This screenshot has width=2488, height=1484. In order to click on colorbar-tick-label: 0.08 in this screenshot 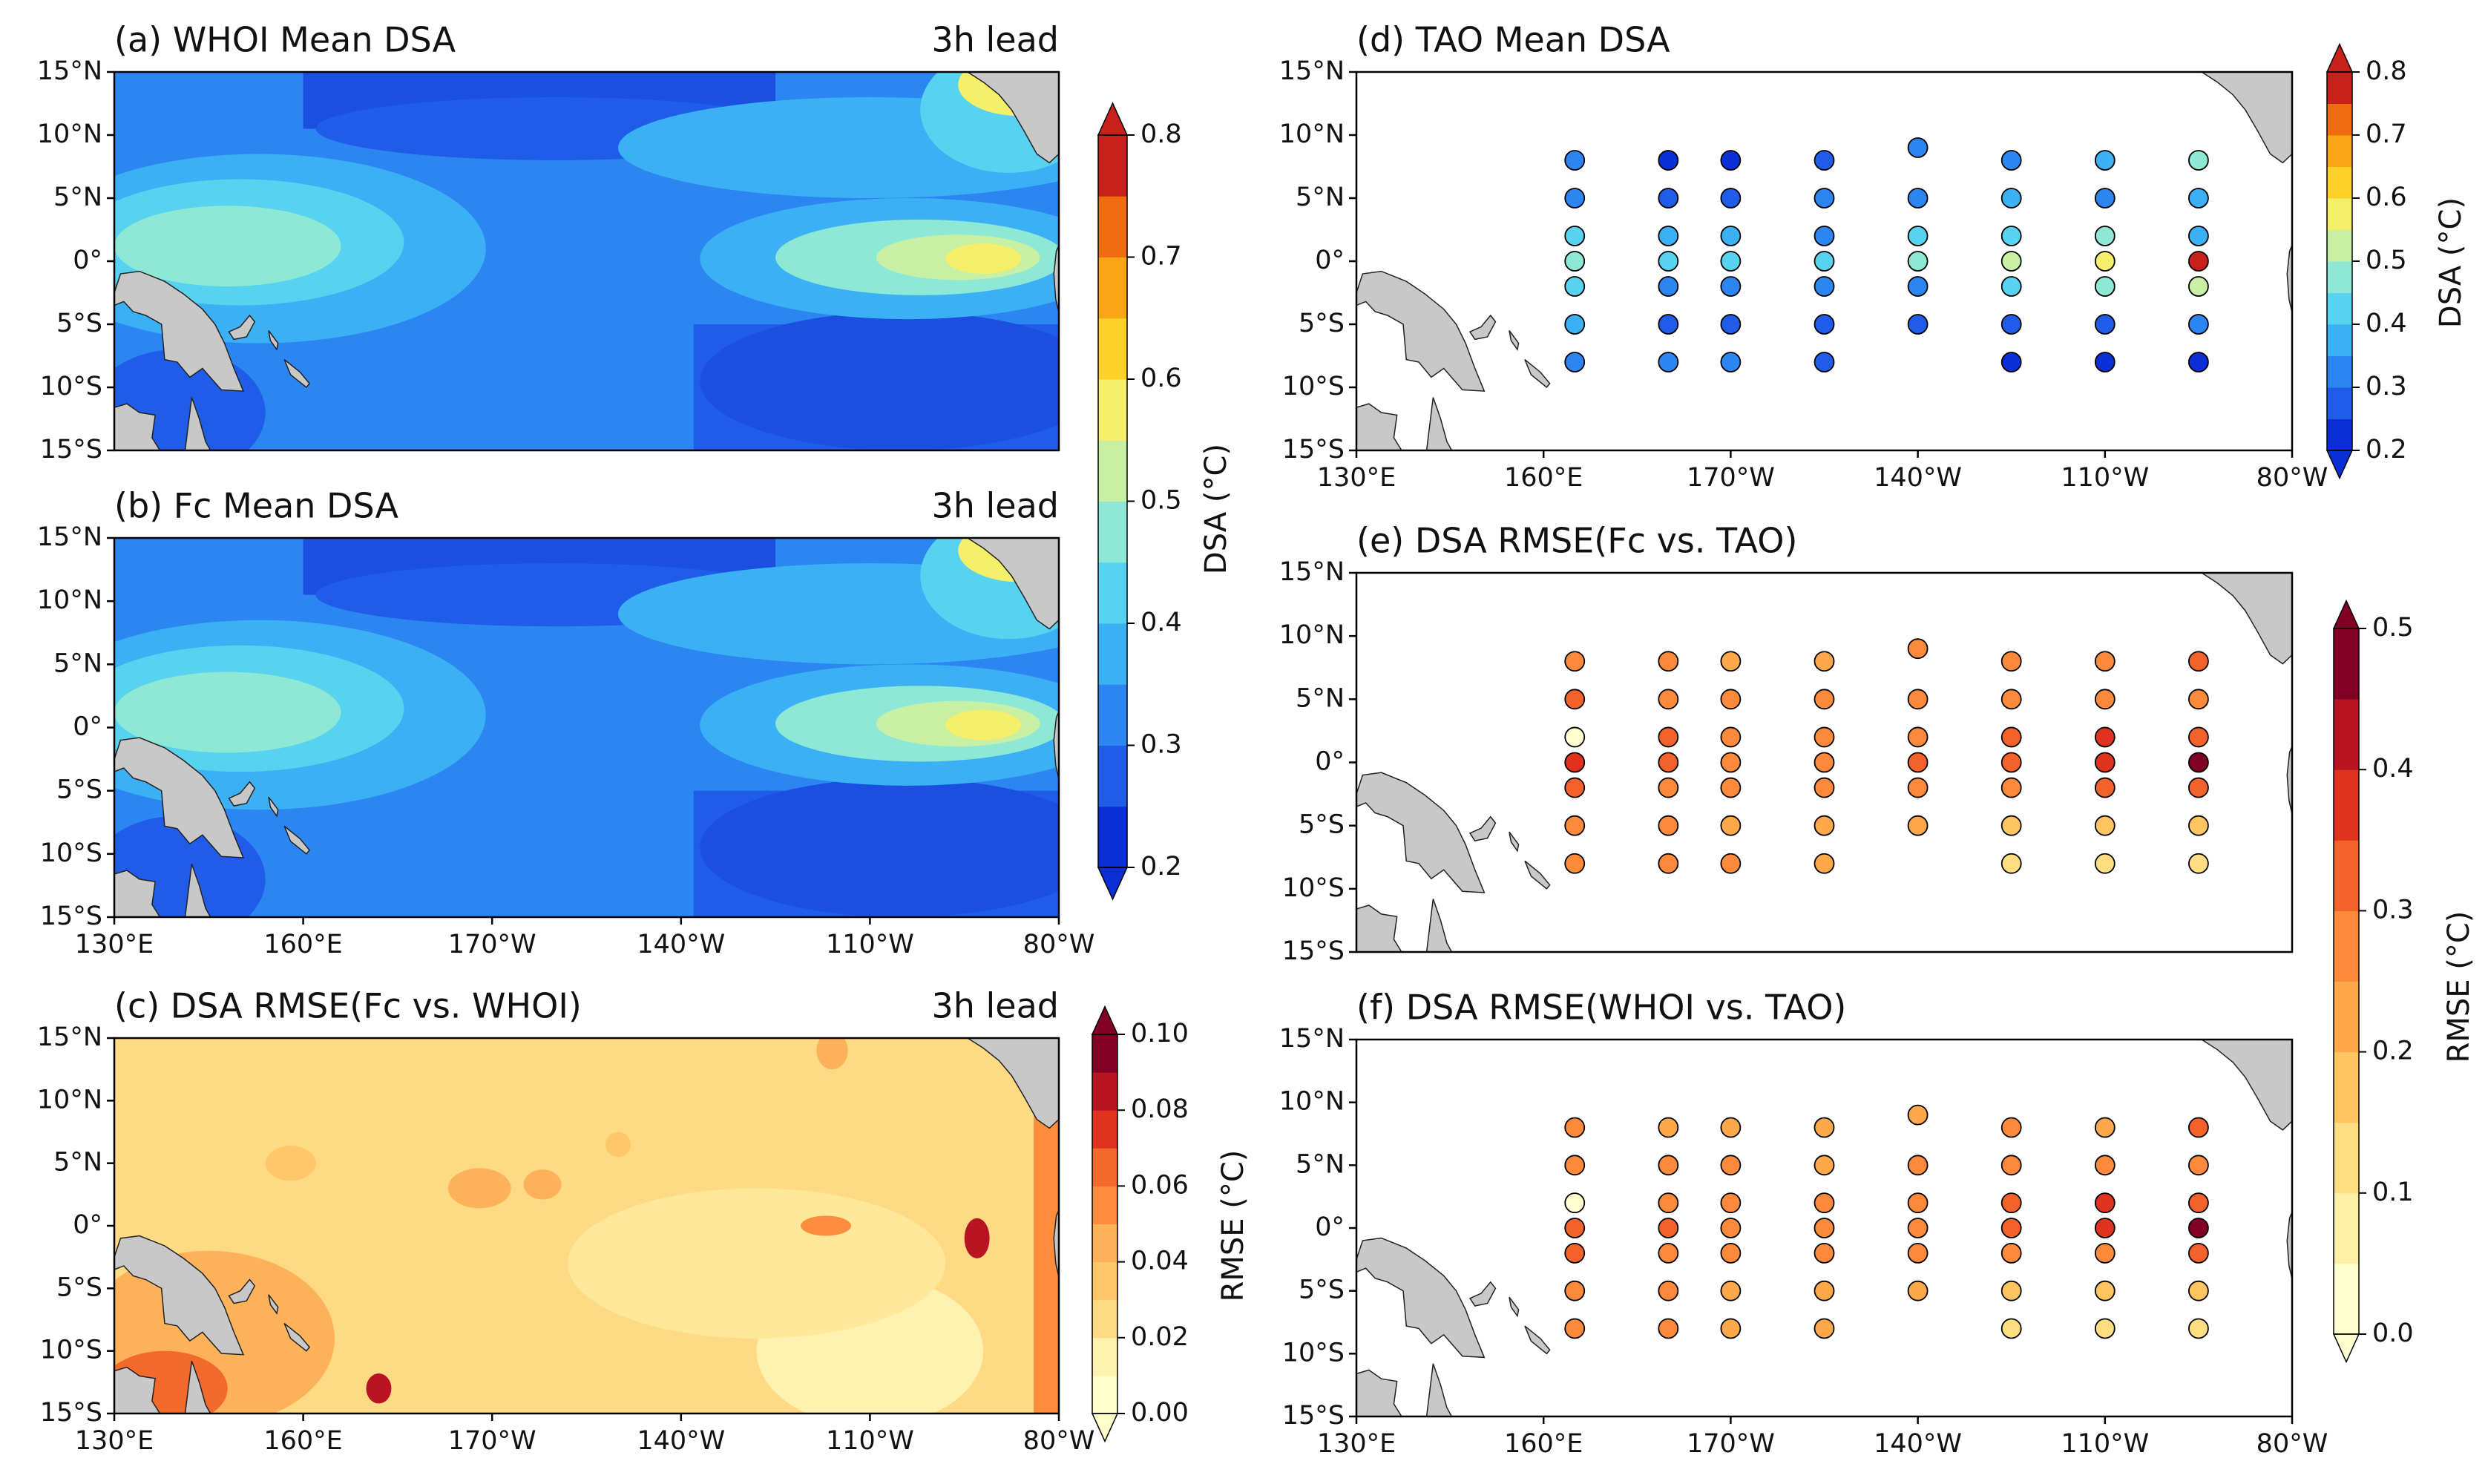, I will do `click(1160, 1109)`.